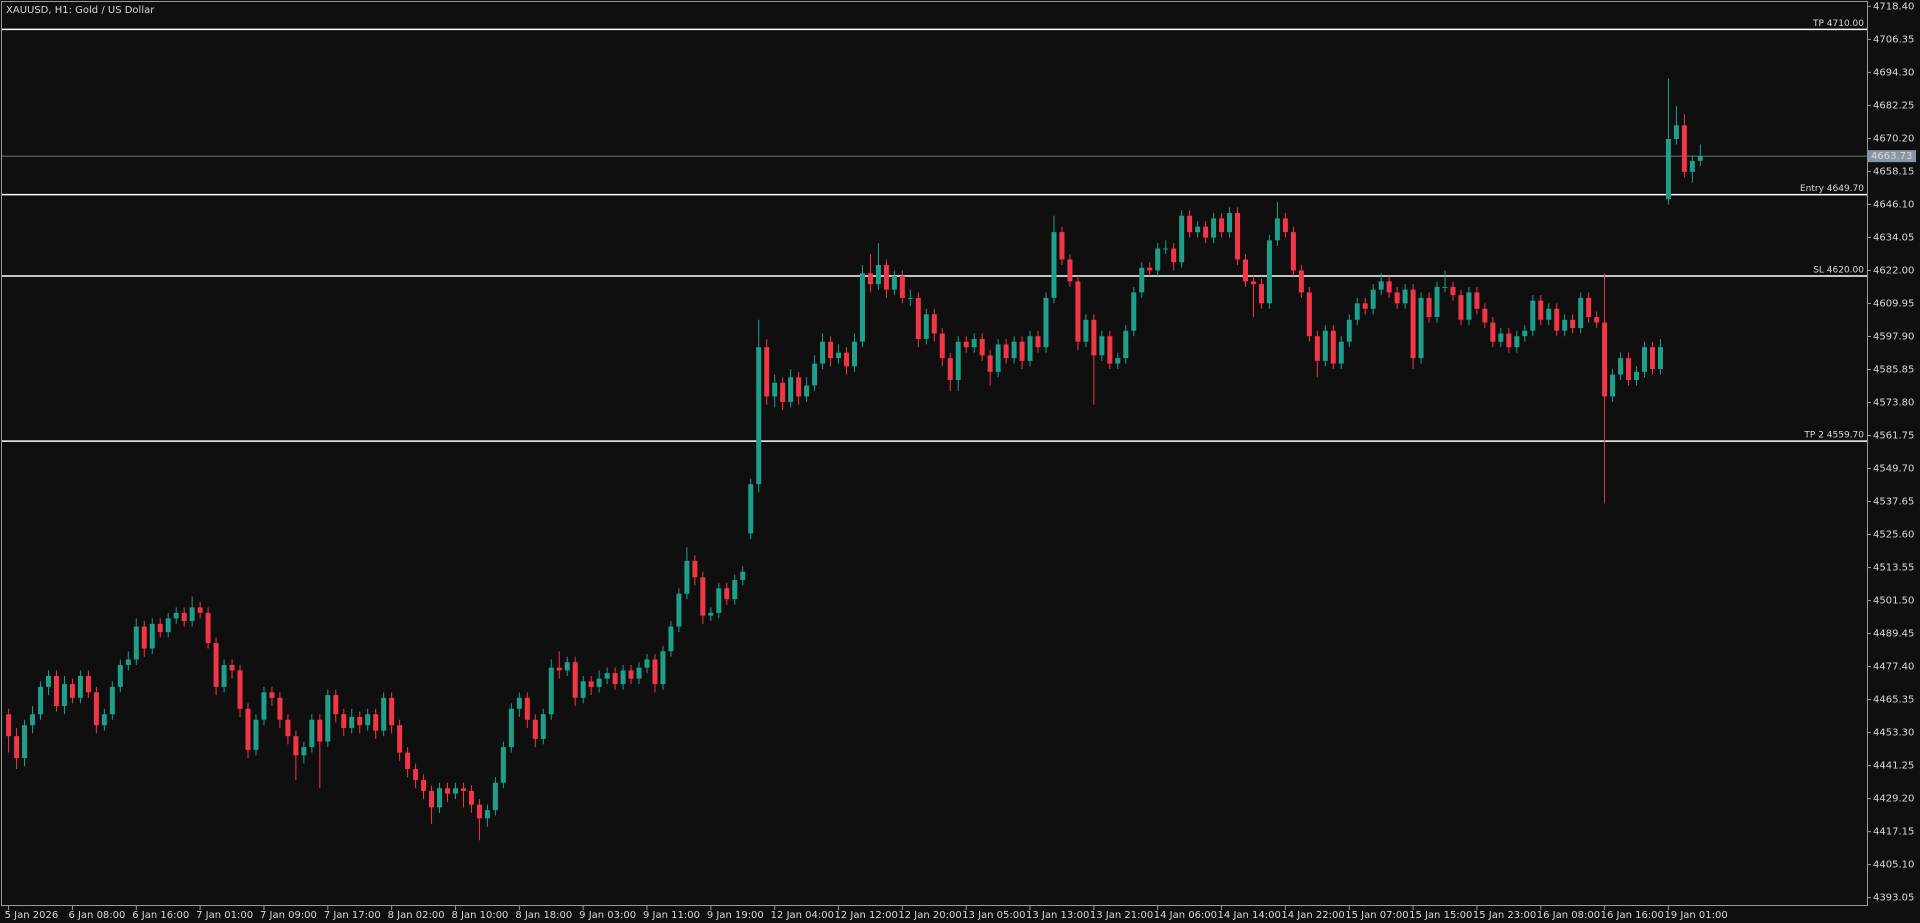 Image resolution: width=1920 pixels, height=923 pixels. I want to click on x-tick-label: 6 Jan 08:00, so click(96, 915).